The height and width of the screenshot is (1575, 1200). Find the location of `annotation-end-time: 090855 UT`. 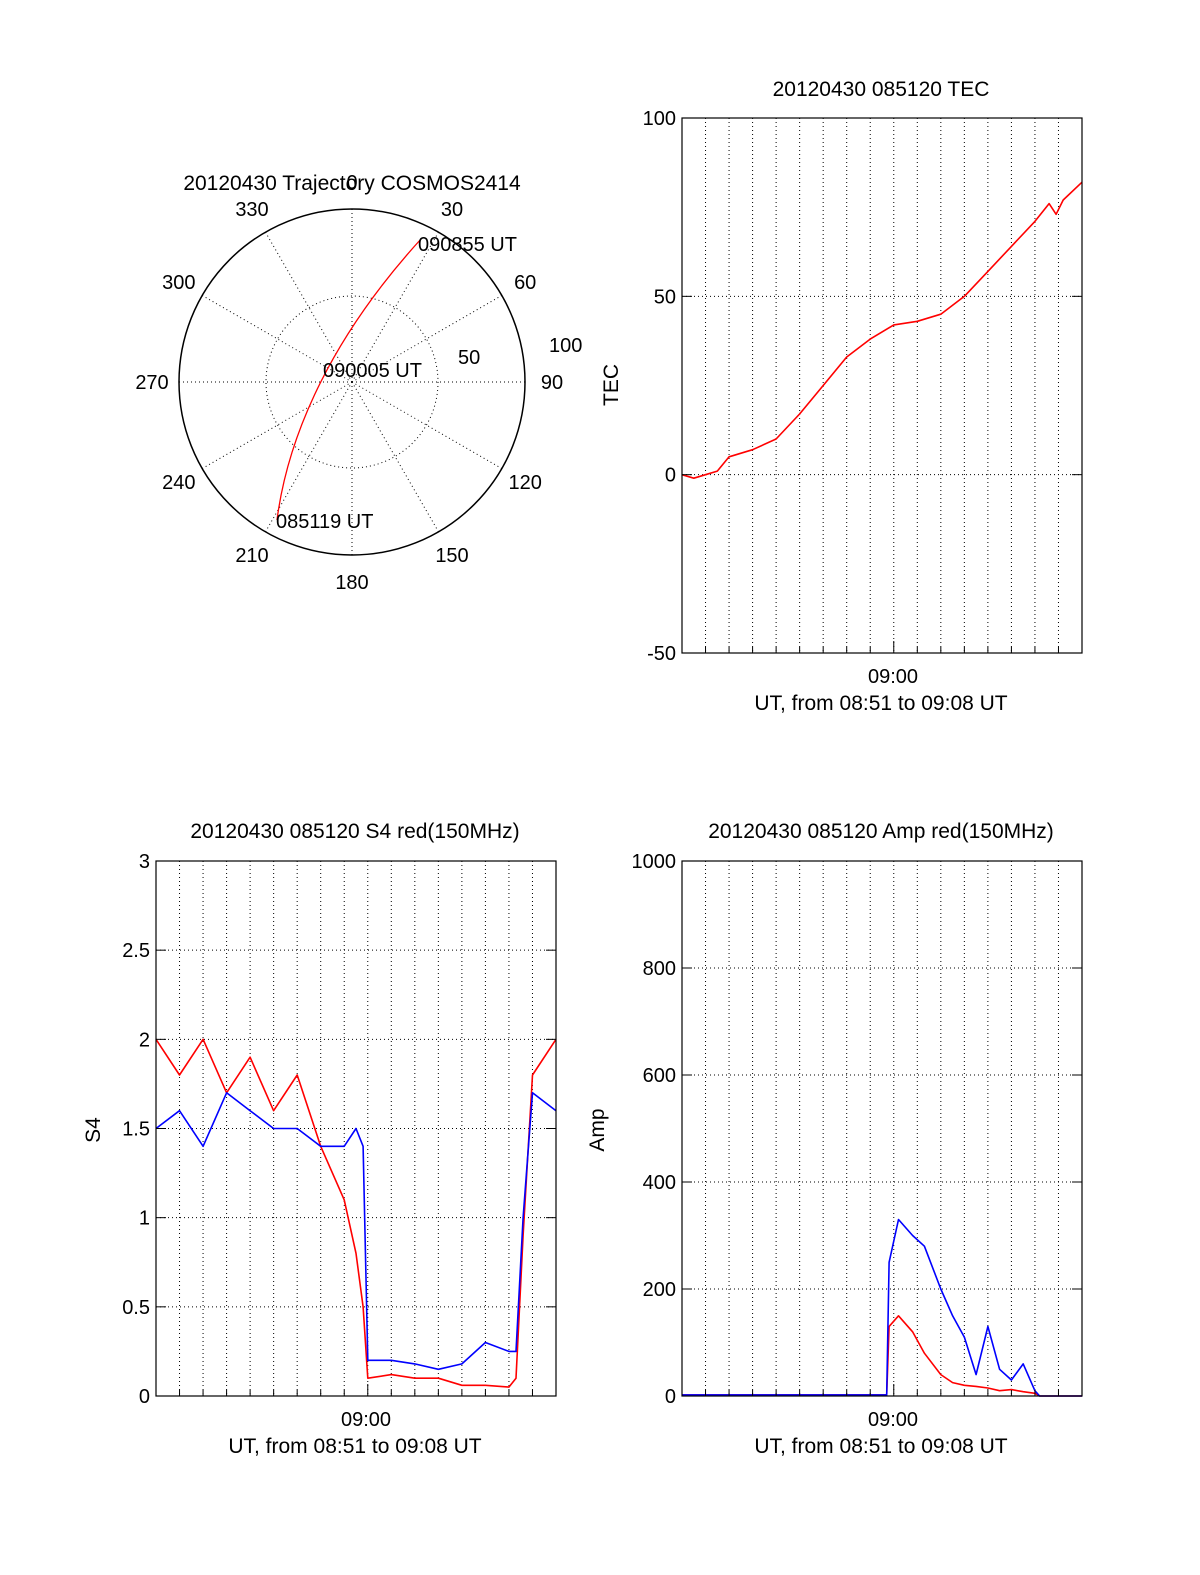

annotation-end-time: 090855 UT is located at coordinates (467, 245).